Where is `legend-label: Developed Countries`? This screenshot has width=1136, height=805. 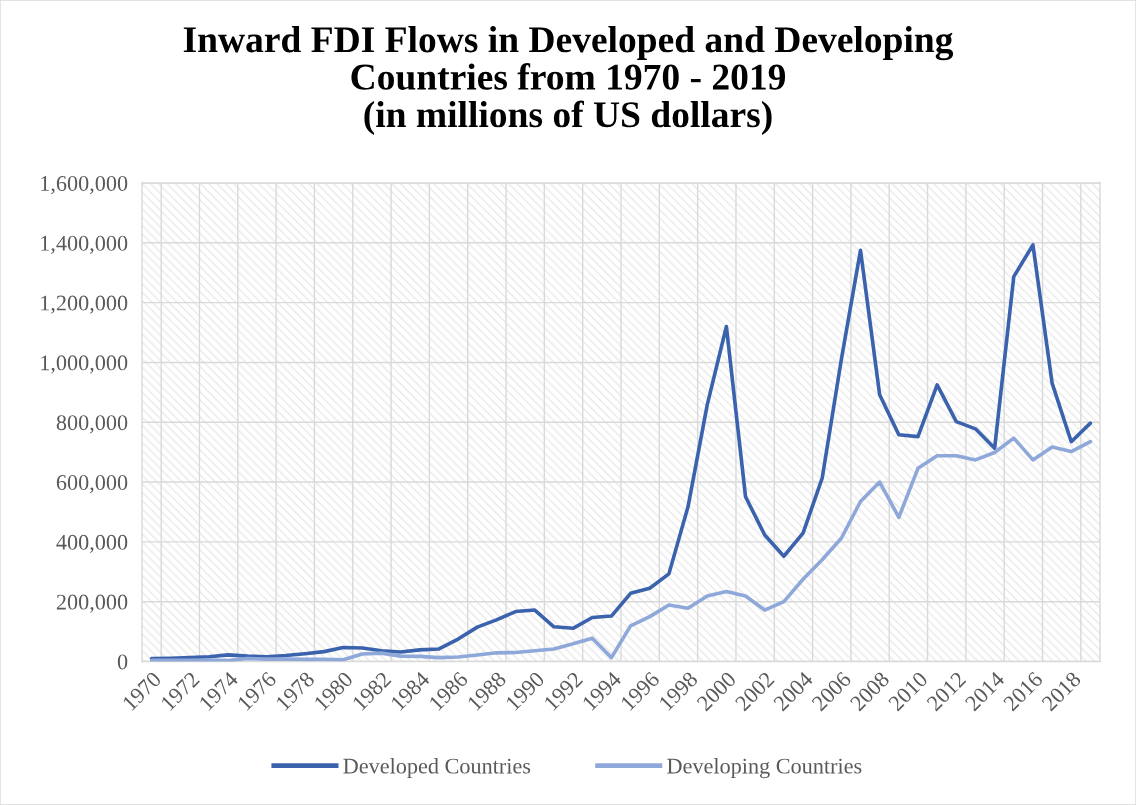 legend-label: Developed Countries is located at coordinates (437, 768).